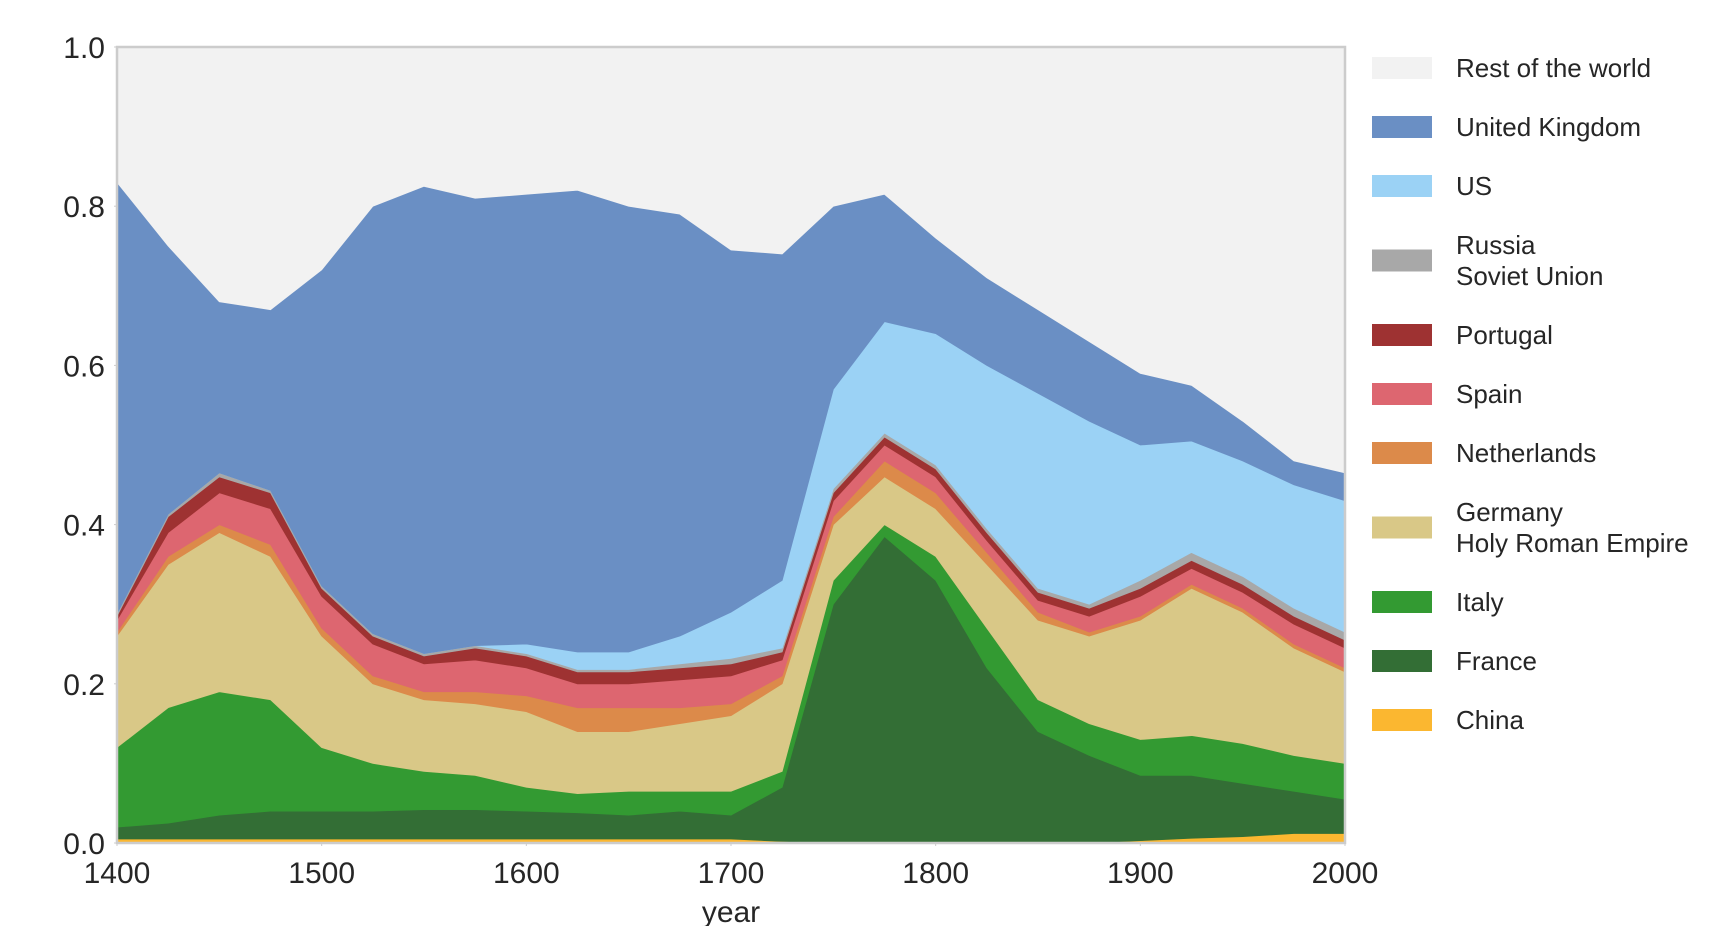 The width and height of the screenshot is (1711, 926). I want to click on y-tick-label: 1.0, so click(84, 48).